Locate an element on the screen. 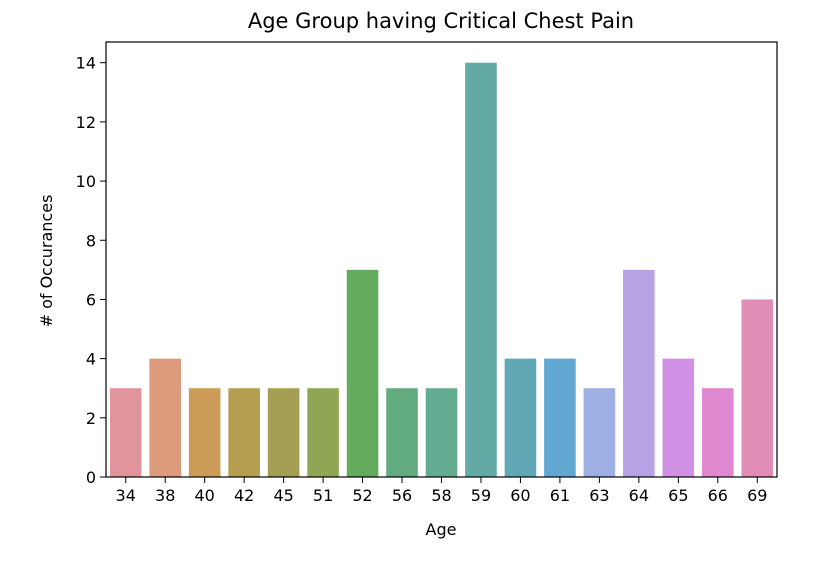  x-axis-label: Age is located at coordinates (441, 529).